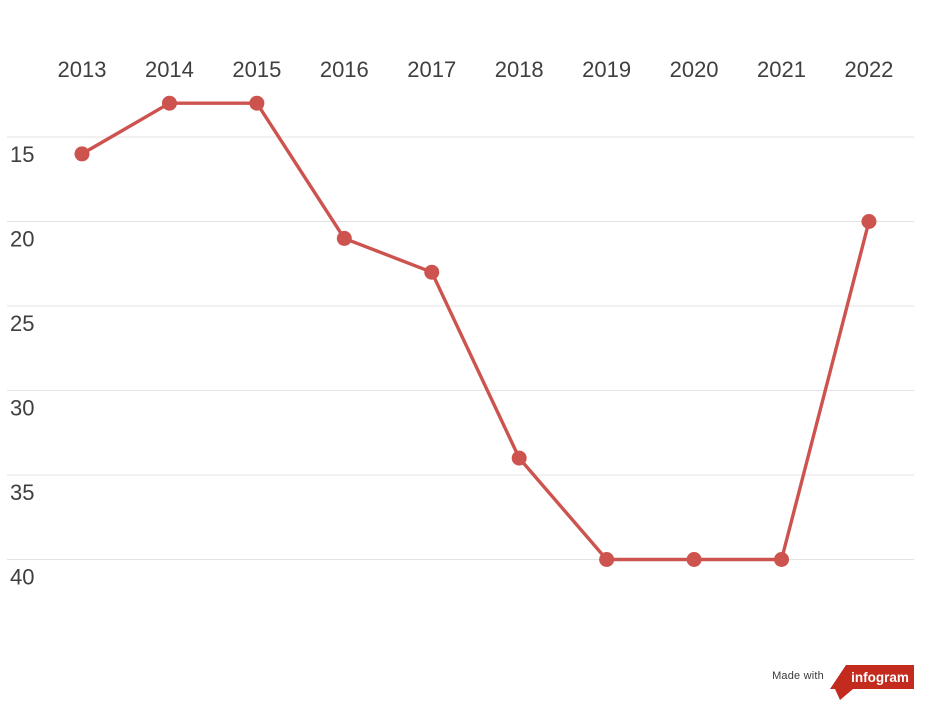  I want to click on y-tick-label: 40, so click(22, 577).